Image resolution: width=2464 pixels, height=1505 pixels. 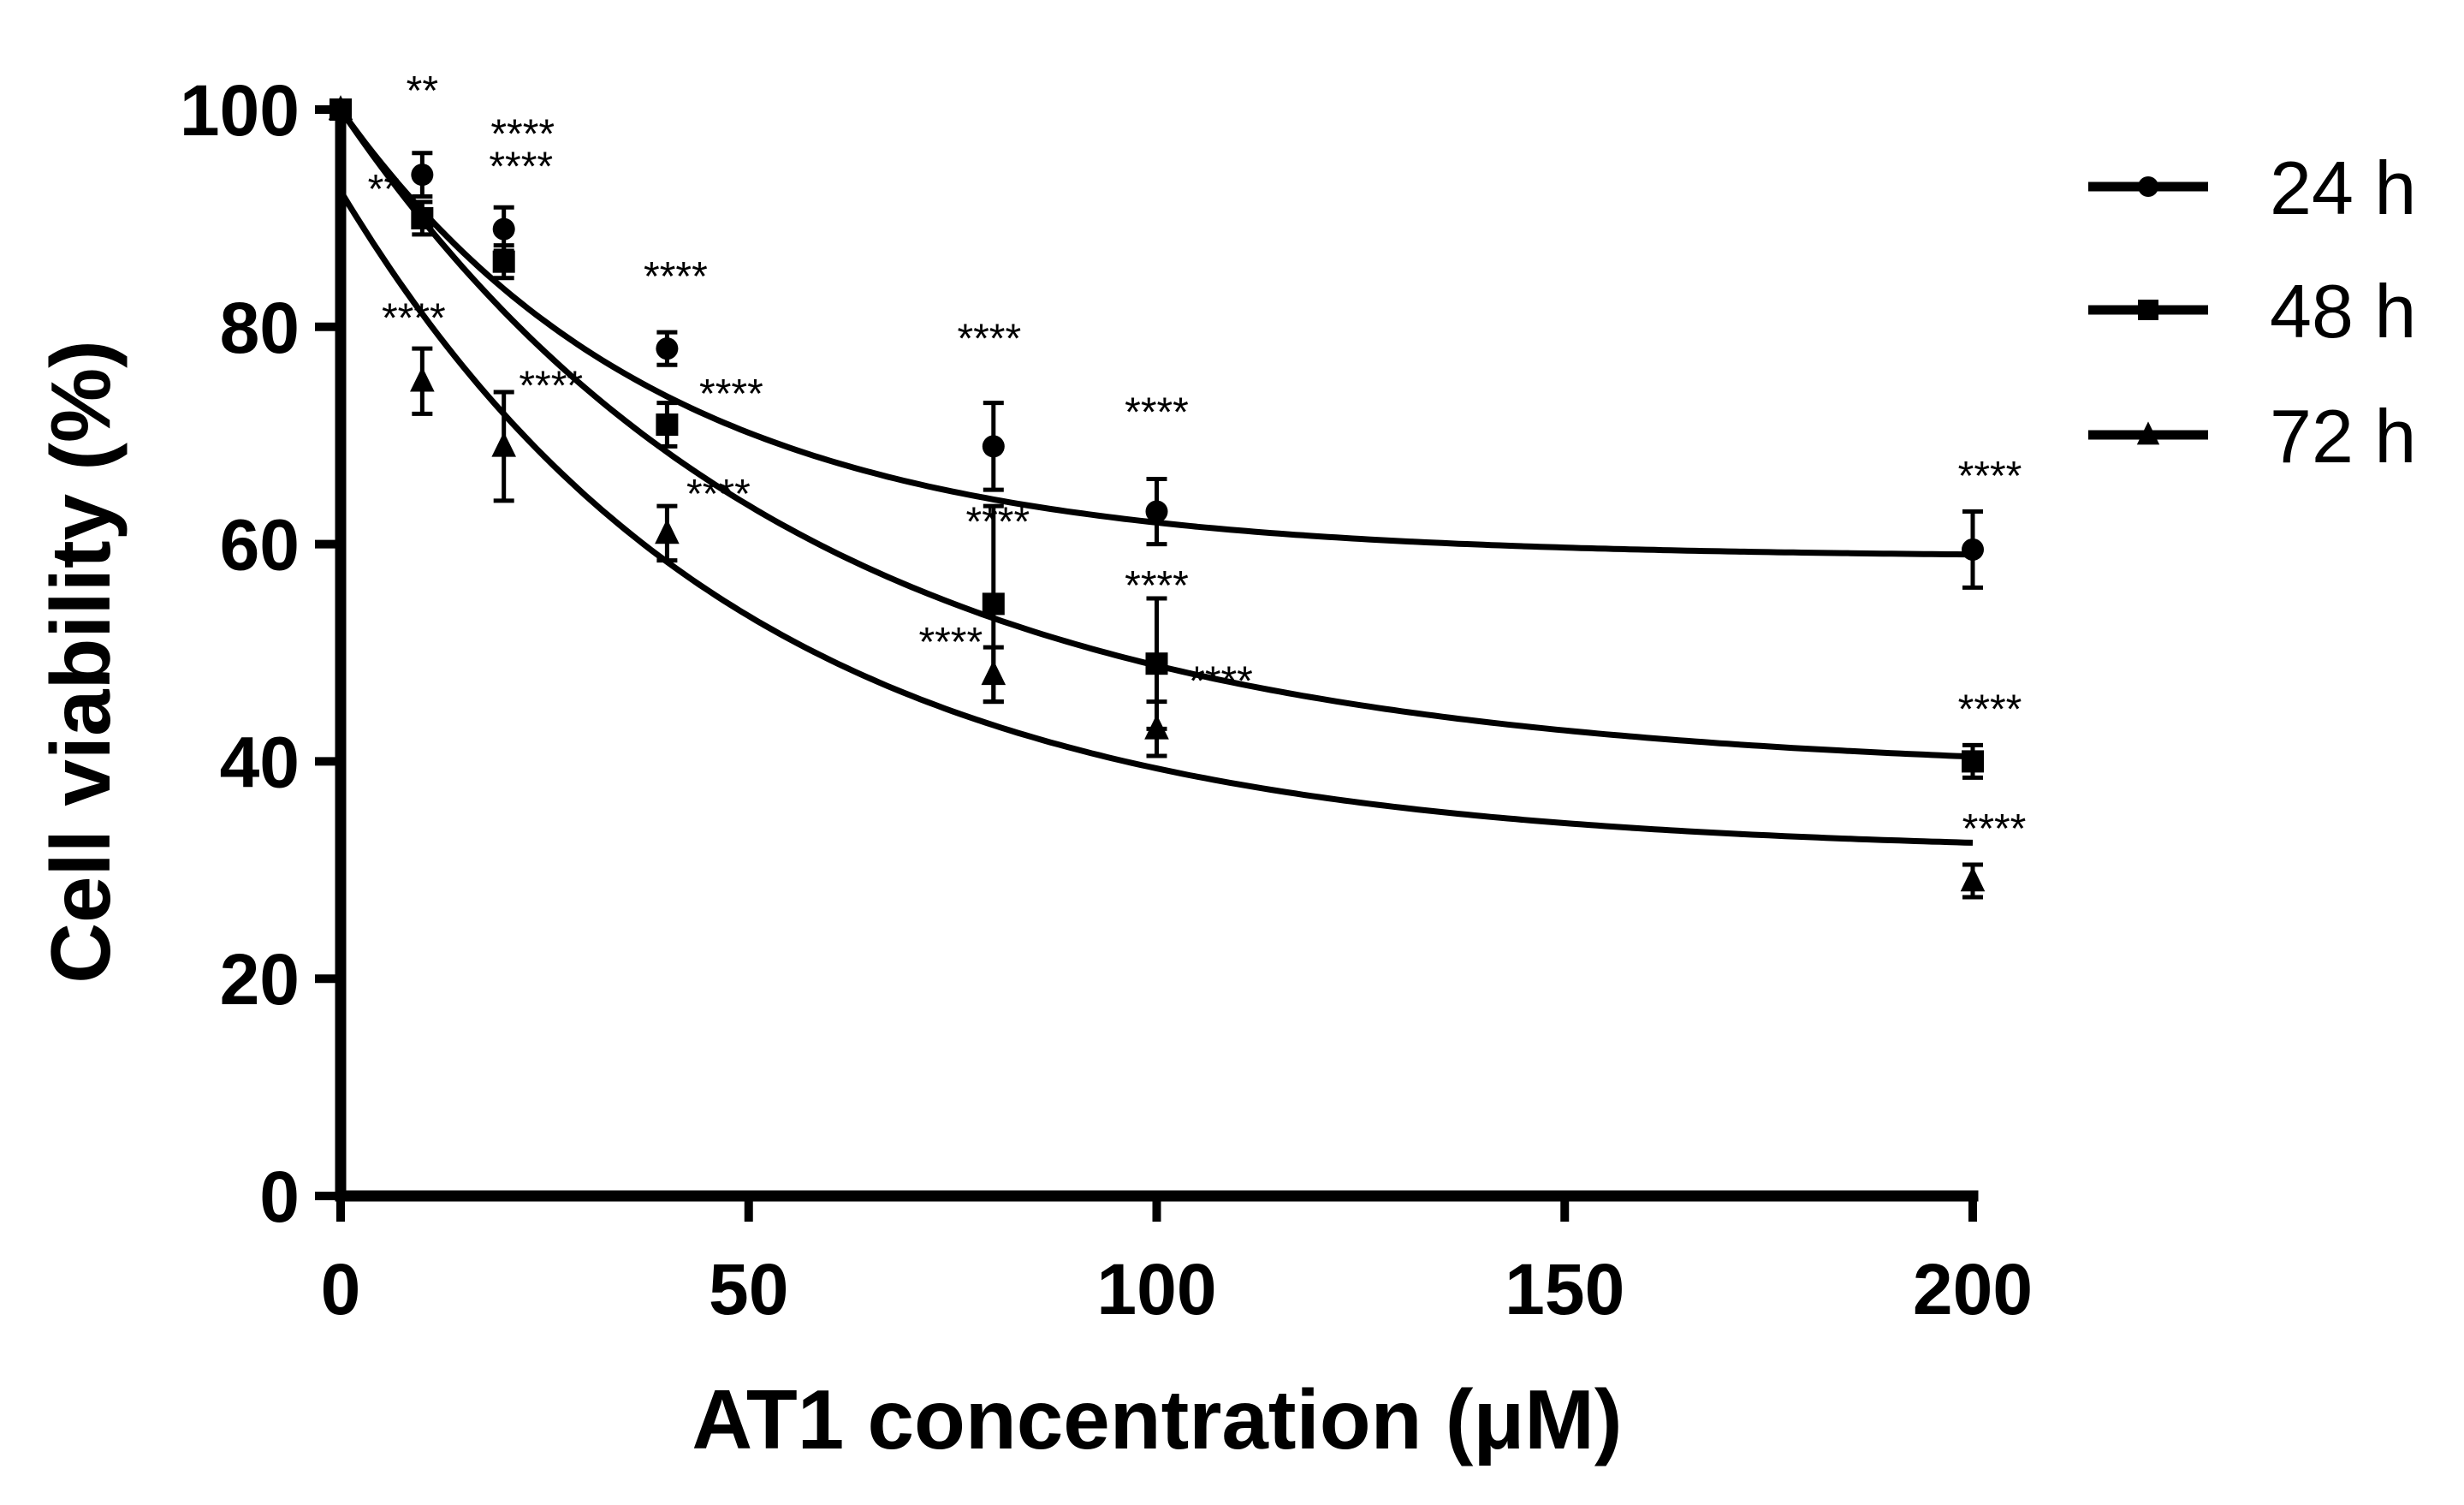 What do you see at coordinates (279, 1197) in the screenshot?
I see `y-tick-label-0: 0` at bounding box center [279, 1197].